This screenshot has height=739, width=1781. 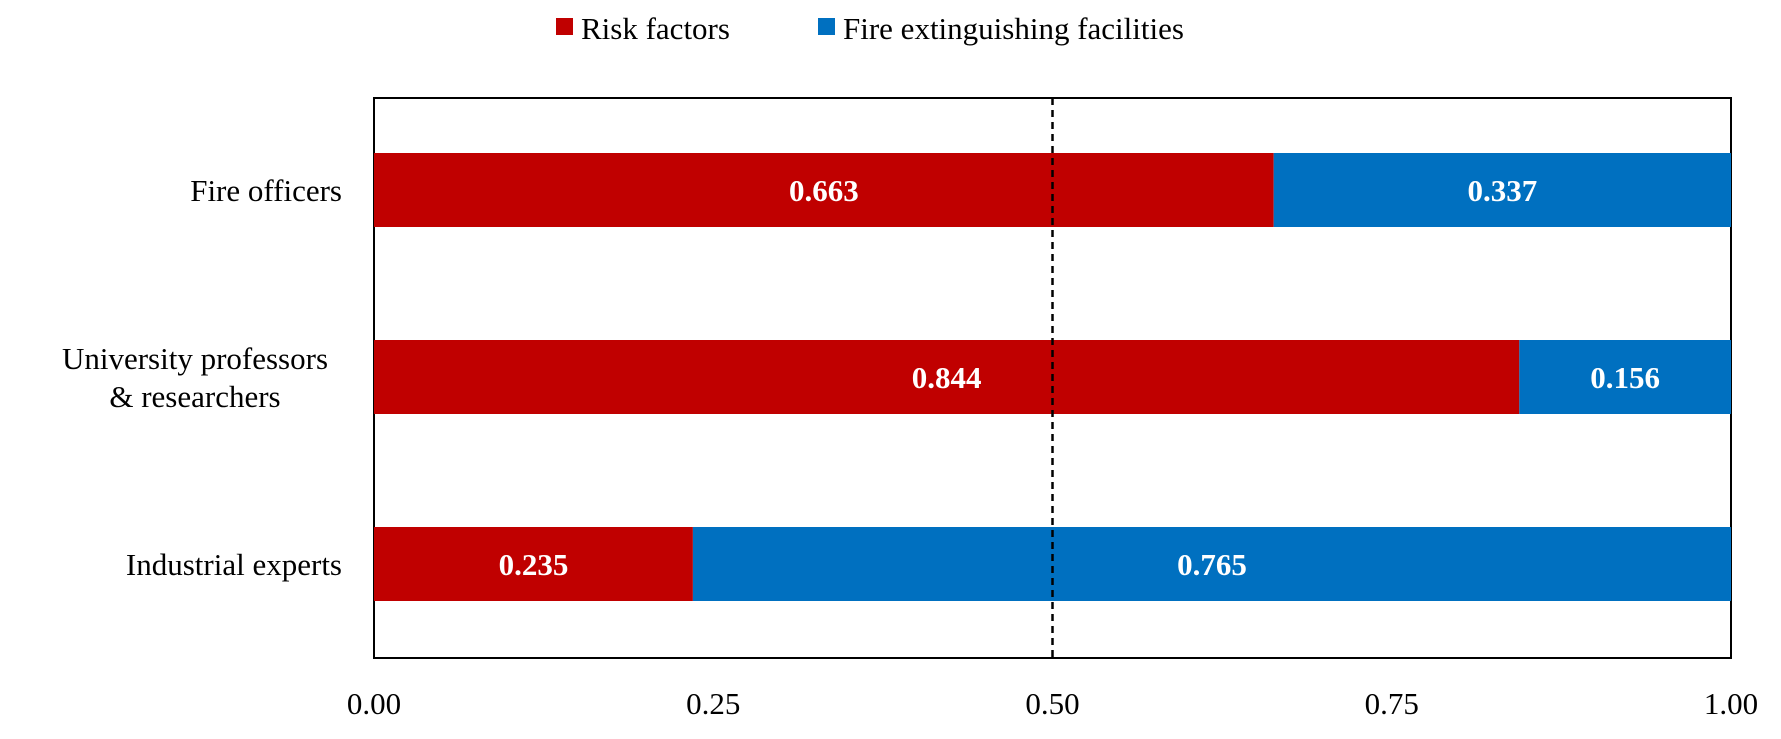 I want to click on category-label-university-professors-and-researchers: University professors & researchers, so click(x=195, y=377).